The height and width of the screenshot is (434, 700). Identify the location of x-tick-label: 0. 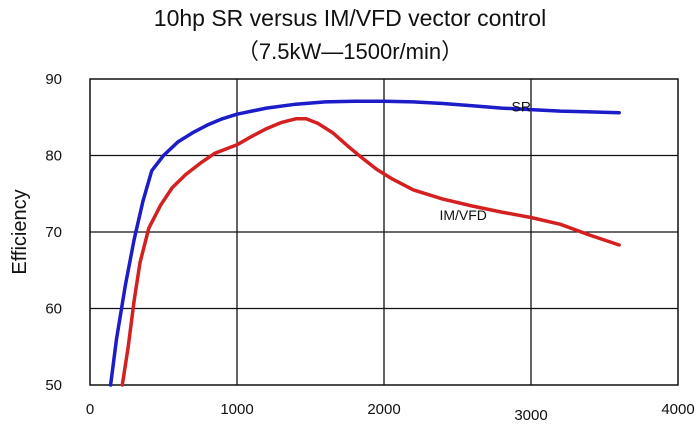
(90, 409).